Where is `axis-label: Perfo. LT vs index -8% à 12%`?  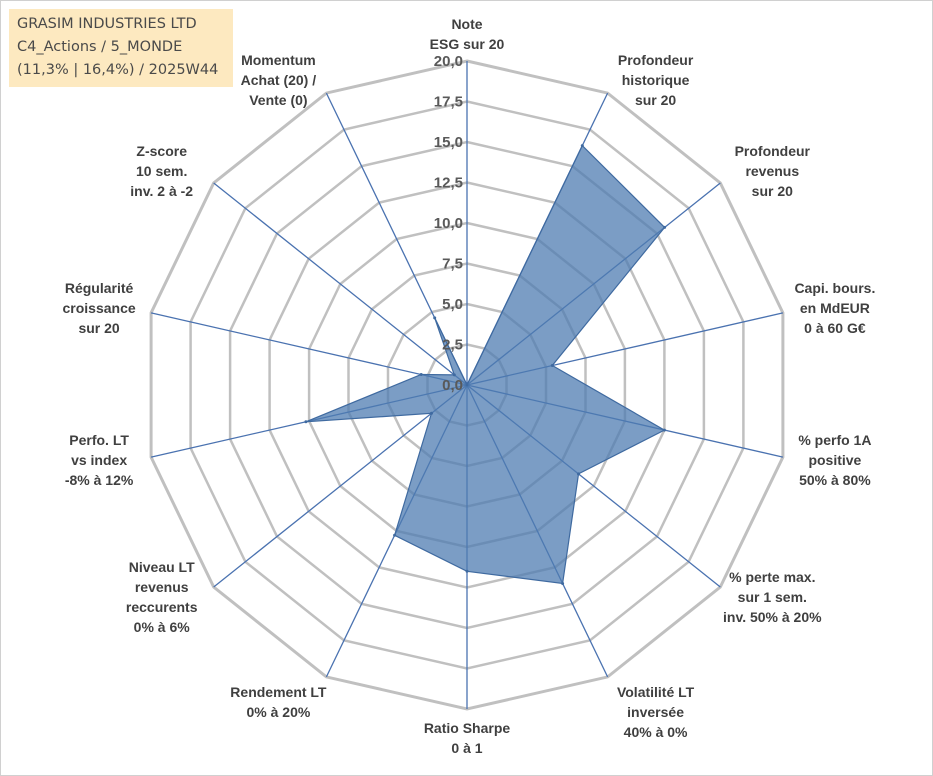
axis-label: Perfo. LT vs index -8% à 12% is located at coordinates (99, 460).